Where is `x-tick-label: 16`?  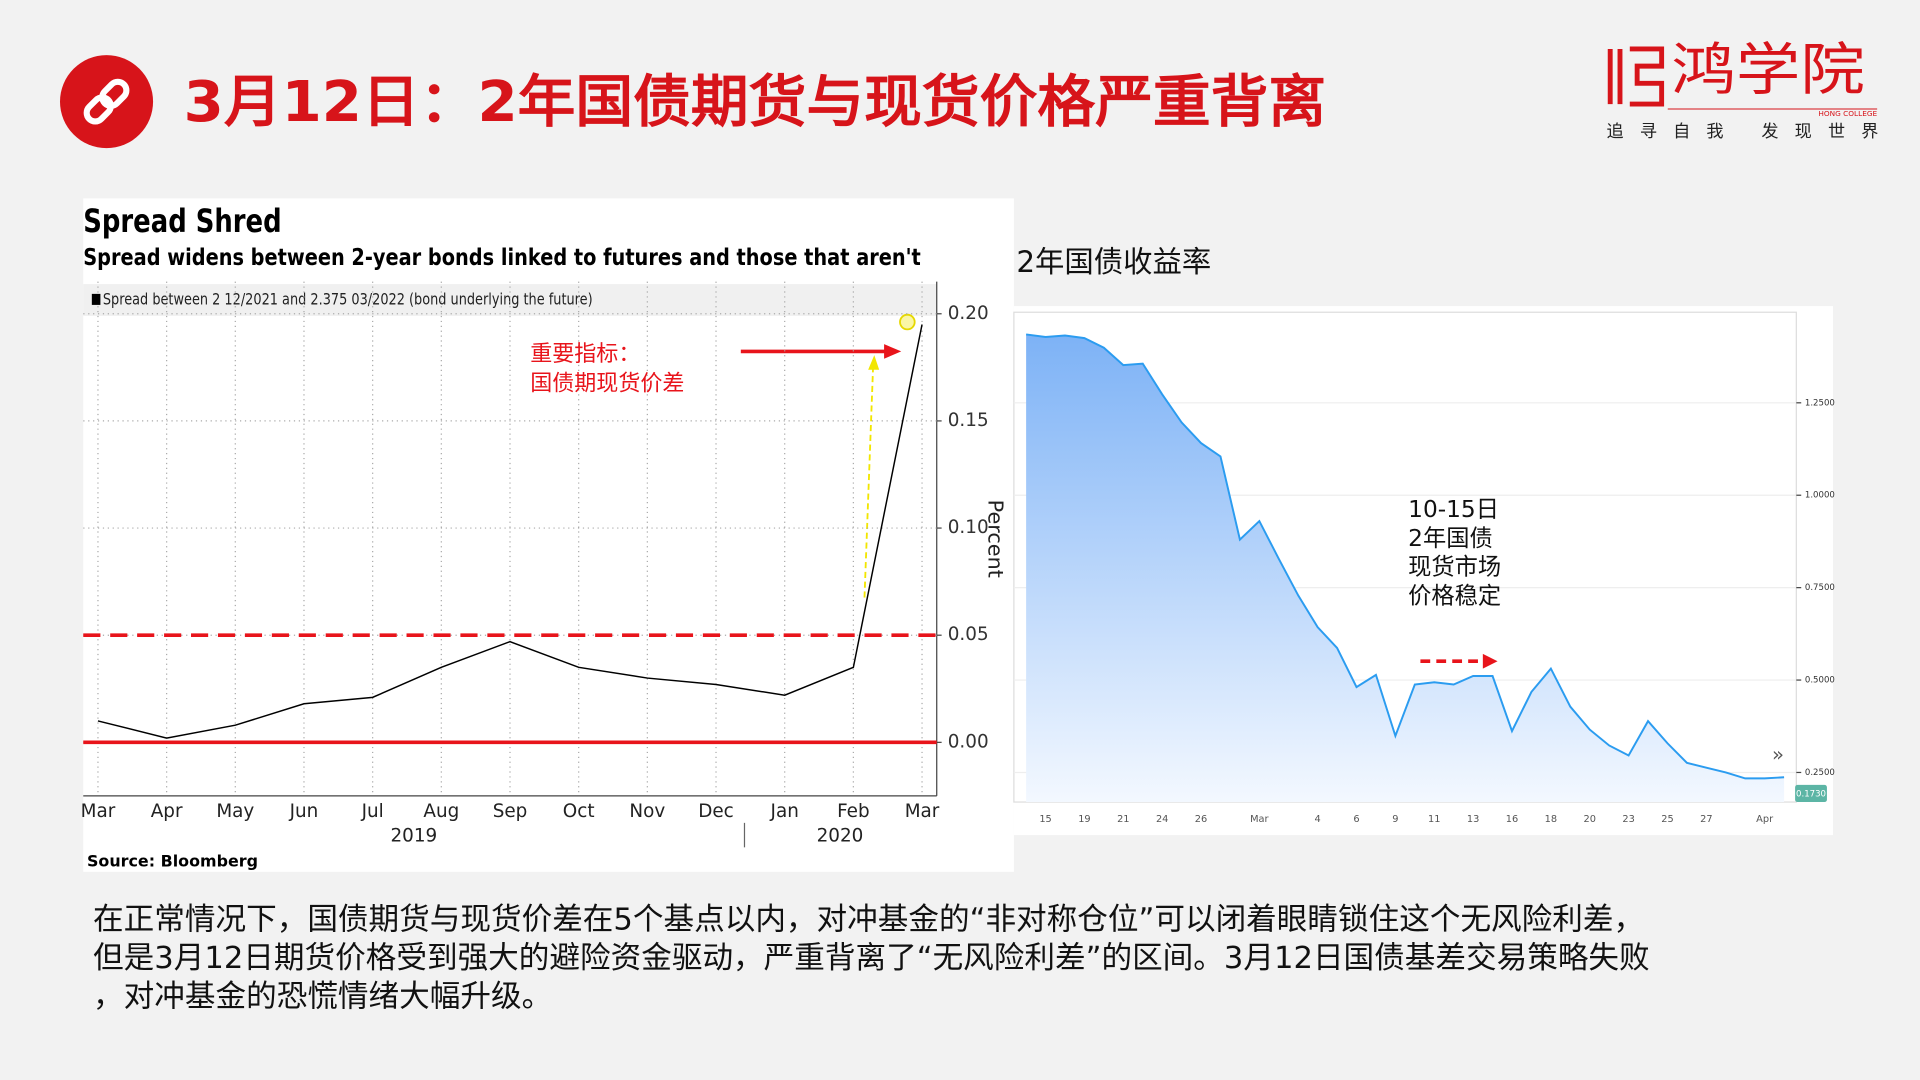 x-tick-label: 16 is located at coordinates (1512, 819).